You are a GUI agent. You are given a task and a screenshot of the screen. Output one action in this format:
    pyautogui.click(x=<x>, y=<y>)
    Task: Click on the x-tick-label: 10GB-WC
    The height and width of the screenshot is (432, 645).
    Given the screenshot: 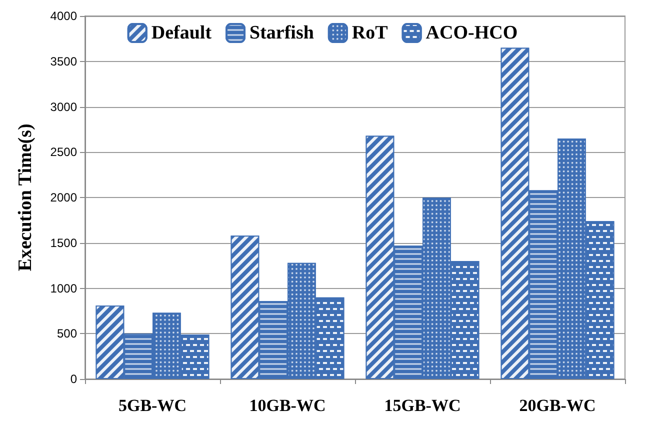 What is the action you would take?
    pyautogui.click(x=287, y=405)
    